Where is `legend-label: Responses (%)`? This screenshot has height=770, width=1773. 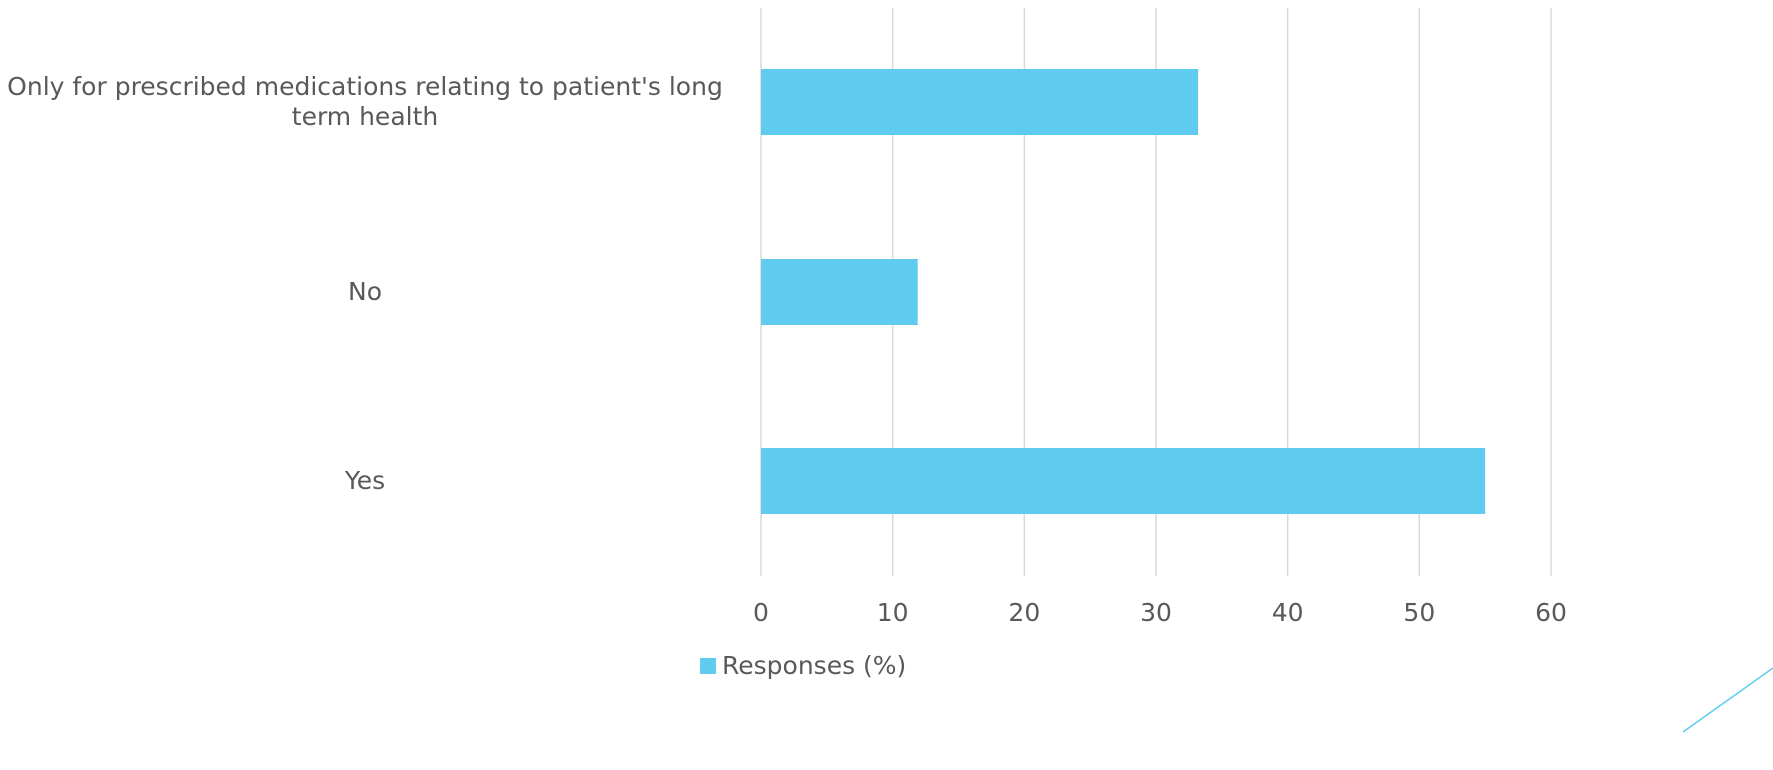
legend-label: Responses (%) is located at coordinates (814, 665).